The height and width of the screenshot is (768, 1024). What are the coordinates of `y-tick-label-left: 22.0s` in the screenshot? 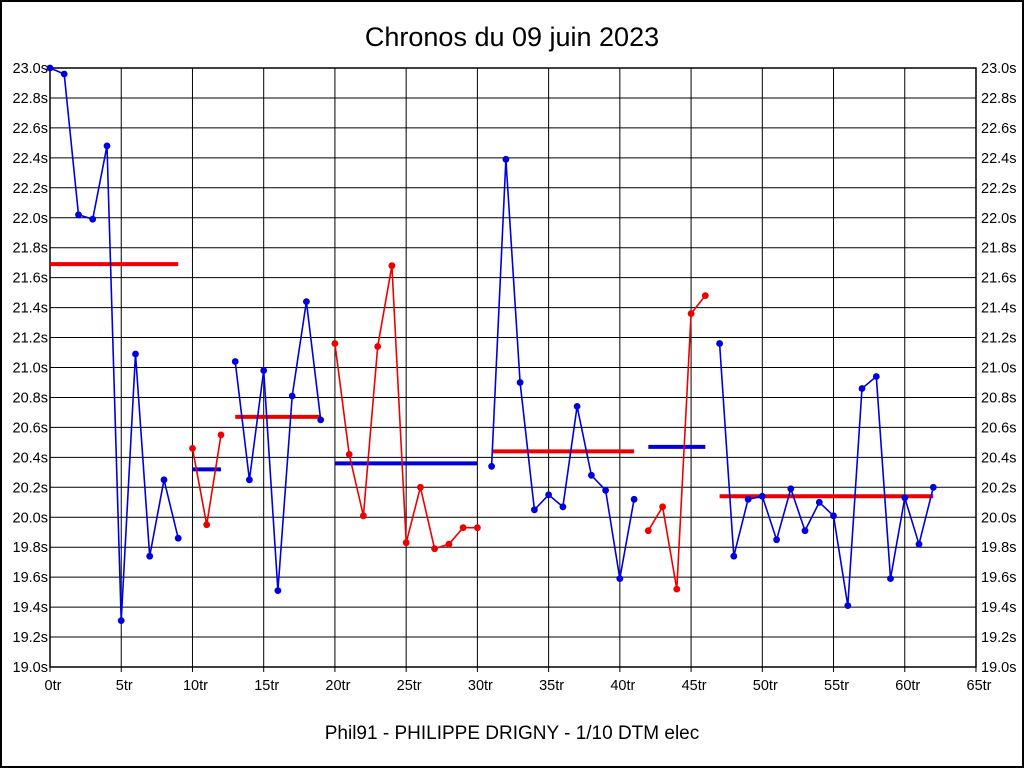 It's located at (30, 219).